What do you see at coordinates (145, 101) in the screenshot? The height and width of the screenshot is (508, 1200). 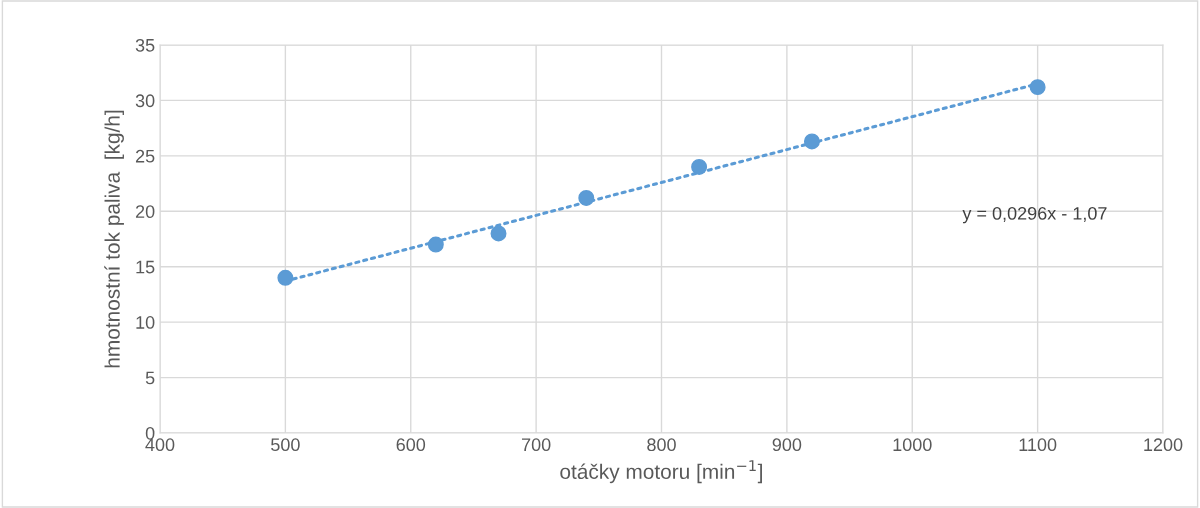 I see `y-tick-label: 30` at bounding box center [145, 101].